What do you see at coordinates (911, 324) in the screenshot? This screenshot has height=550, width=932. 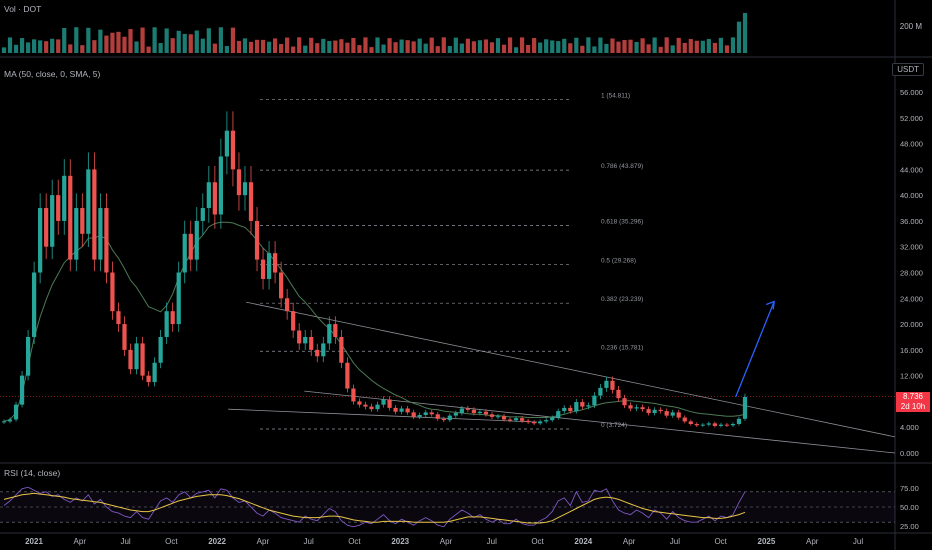 I see `y-tick-label: 20.000` at bounding box center [911, 324].